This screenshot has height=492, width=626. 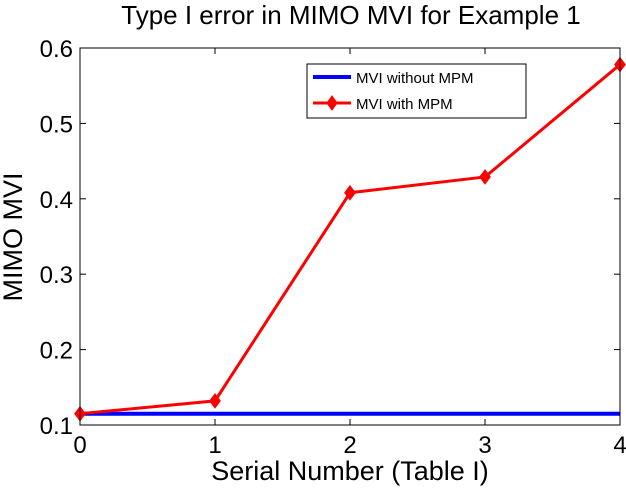 What do you see at coordinates (619, 445) in the screenshot?
I see `x-tick-label: 4` at bounding box center [619, 445].